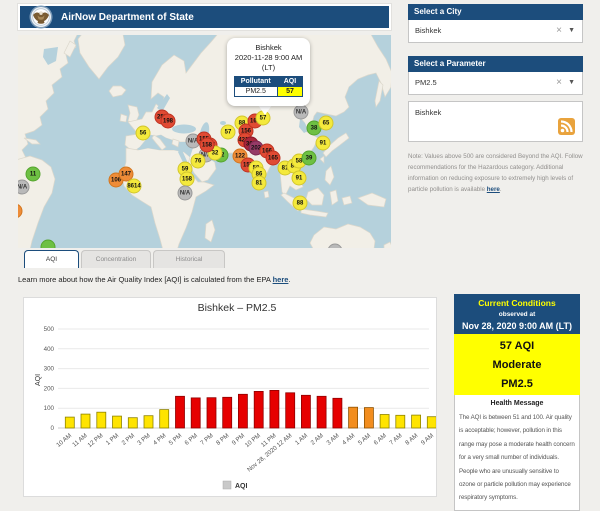 The height and width of the screenshot is (511, 600). Describe the element at coordinates (317, 439) in the screenshot. I see `svg-text: 2 AM` at that location.